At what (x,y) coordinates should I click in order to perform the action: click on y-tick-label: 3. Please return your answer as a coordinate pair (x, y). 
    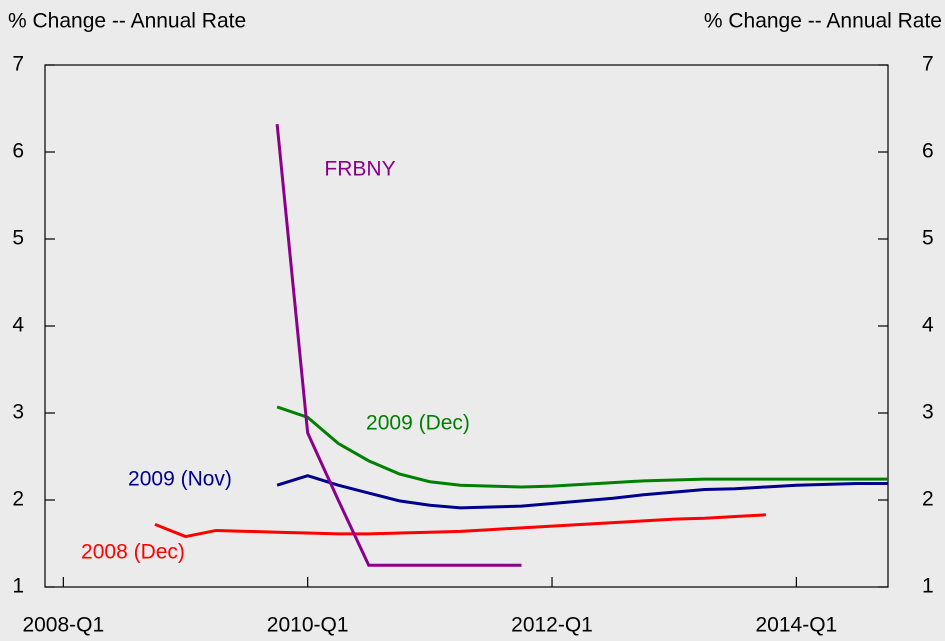
    Looking at the image, I should click on (18, 412).